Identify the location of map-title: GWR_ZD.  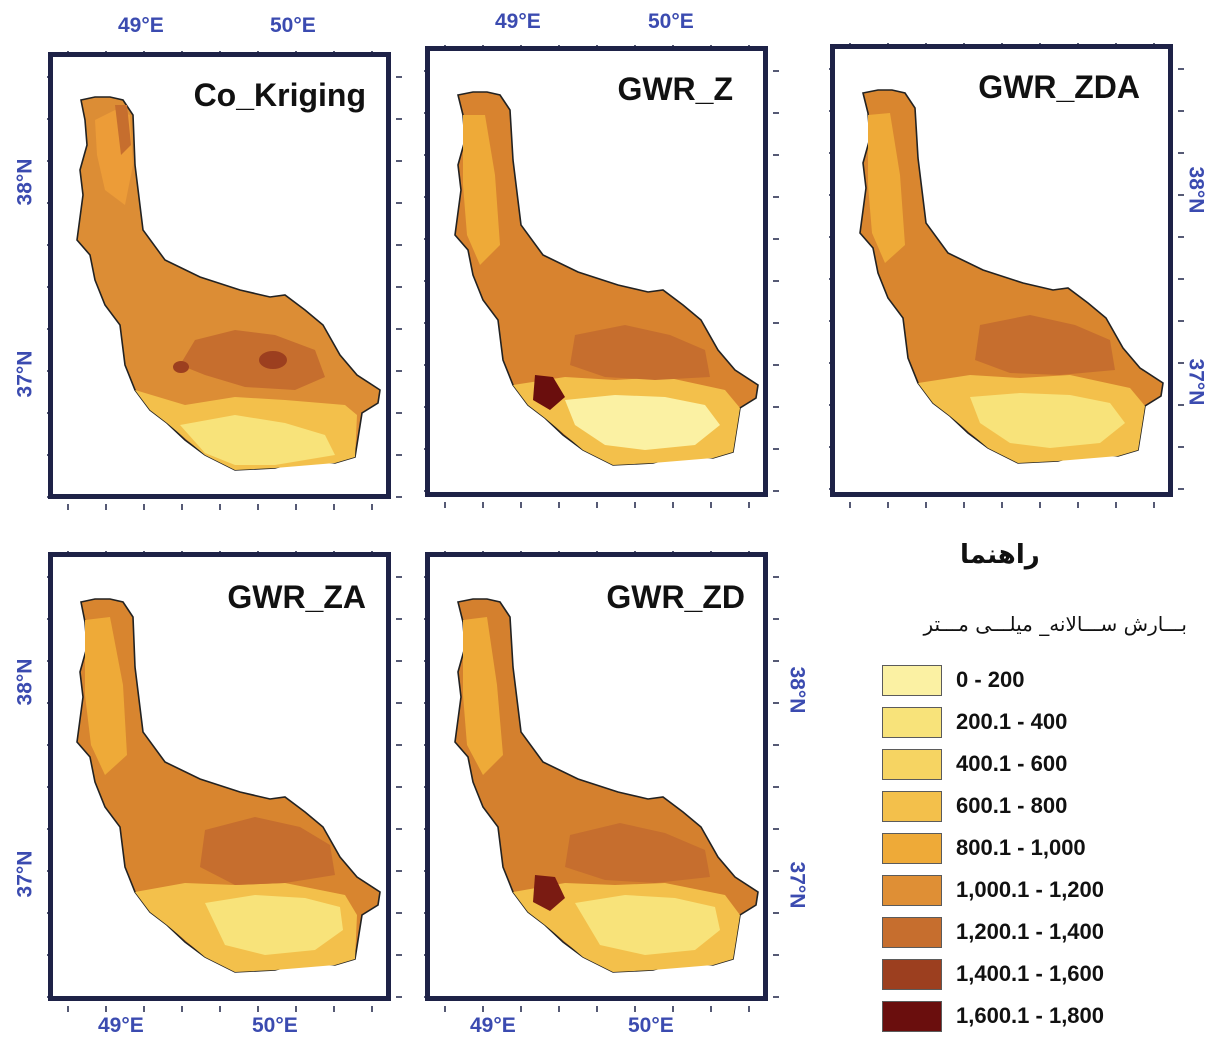
(675, 597).